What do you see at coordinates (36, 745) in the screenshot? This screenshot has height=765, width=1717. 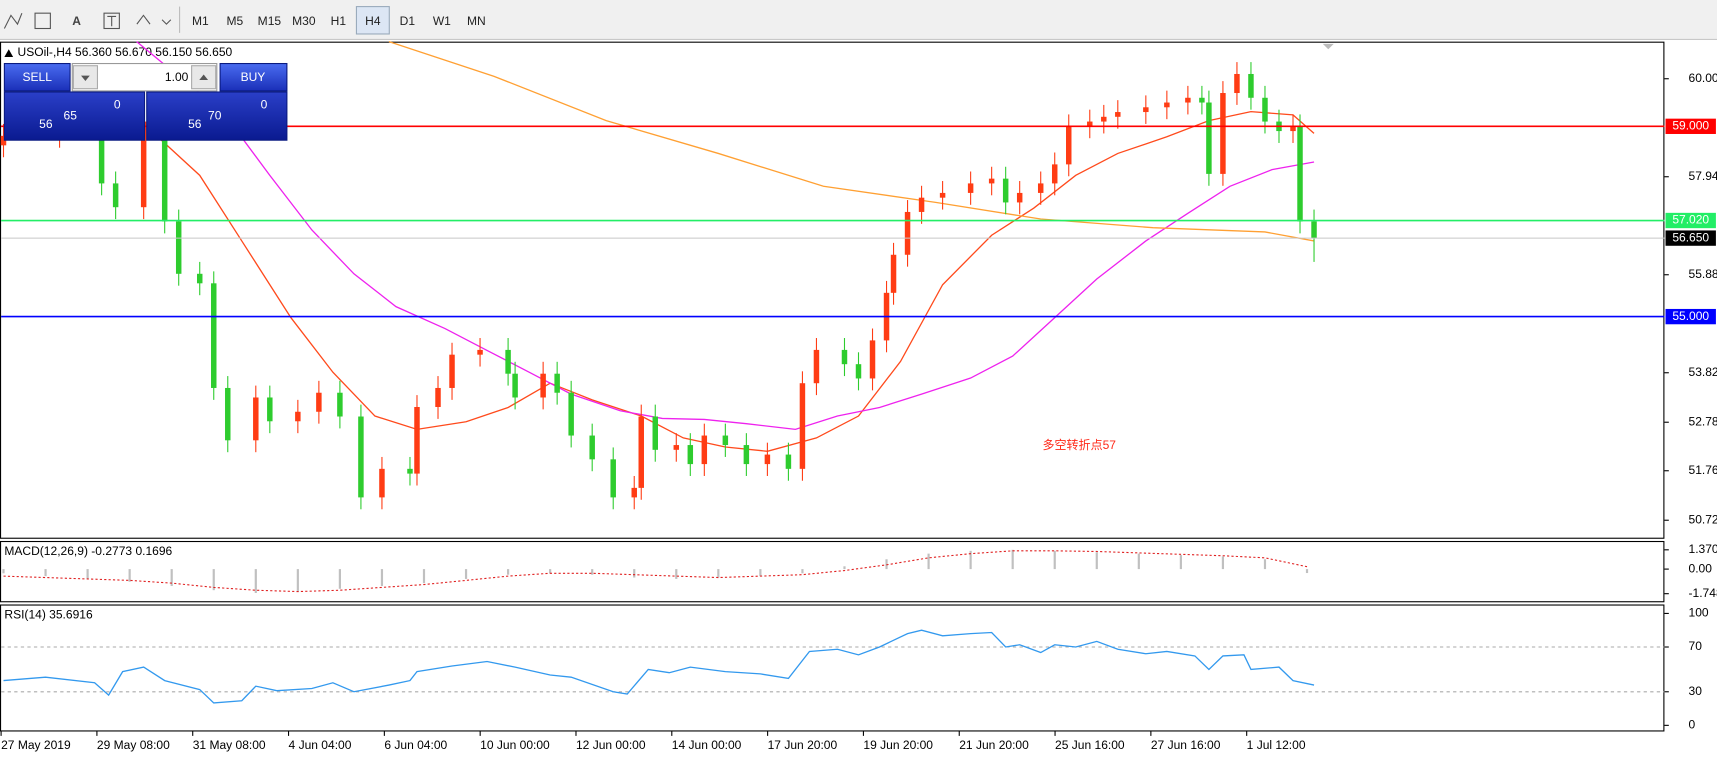 I see `date-label: 27 May 2019` at bounding box center [36, 745].